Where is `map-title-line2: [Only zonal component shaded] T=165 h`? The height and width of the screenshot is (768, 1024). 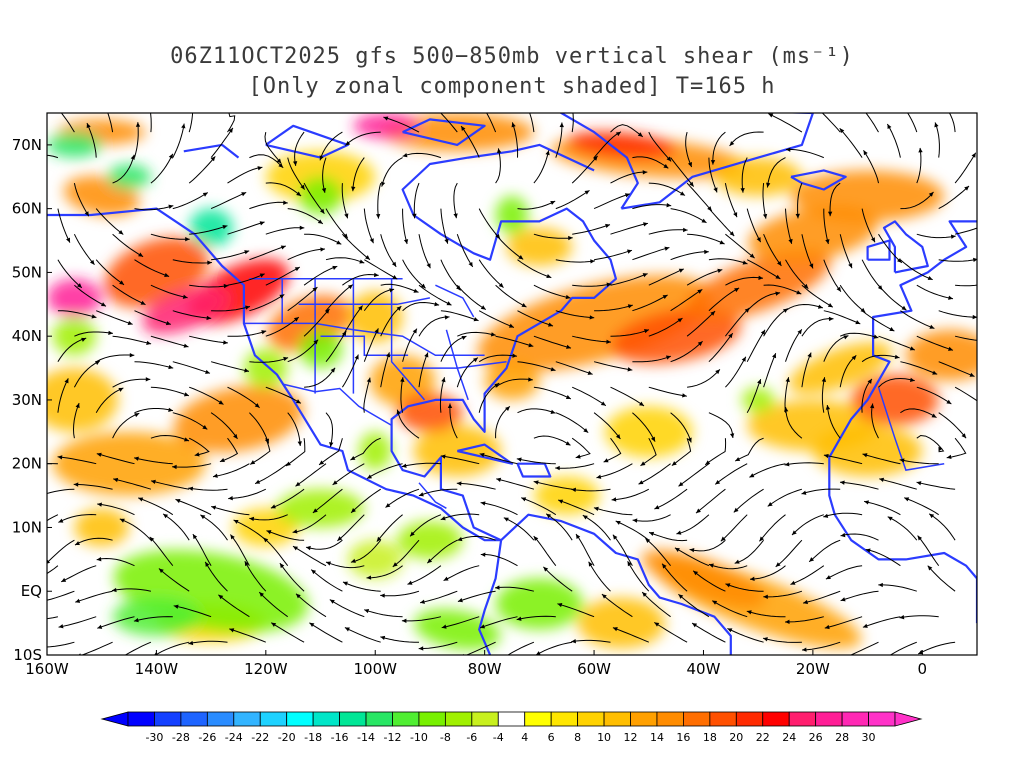
map-title-line2: [Only zonal component shaded] T=165 h is located at coordinates (512, 86).